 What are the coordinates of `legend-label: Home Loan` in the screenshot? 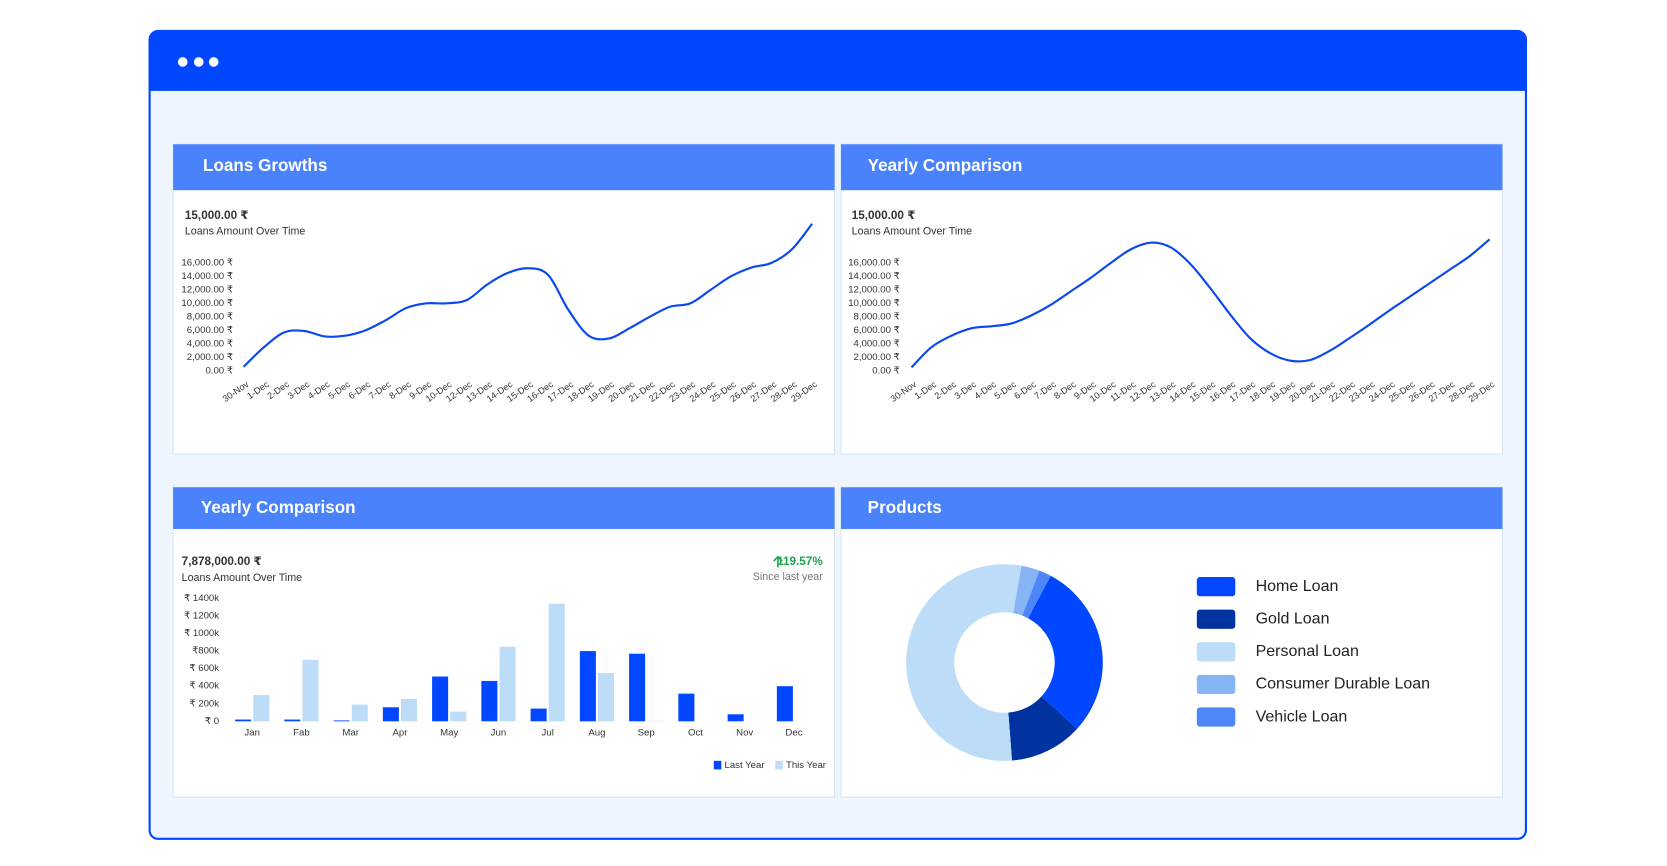 It's located at (1297, 586).